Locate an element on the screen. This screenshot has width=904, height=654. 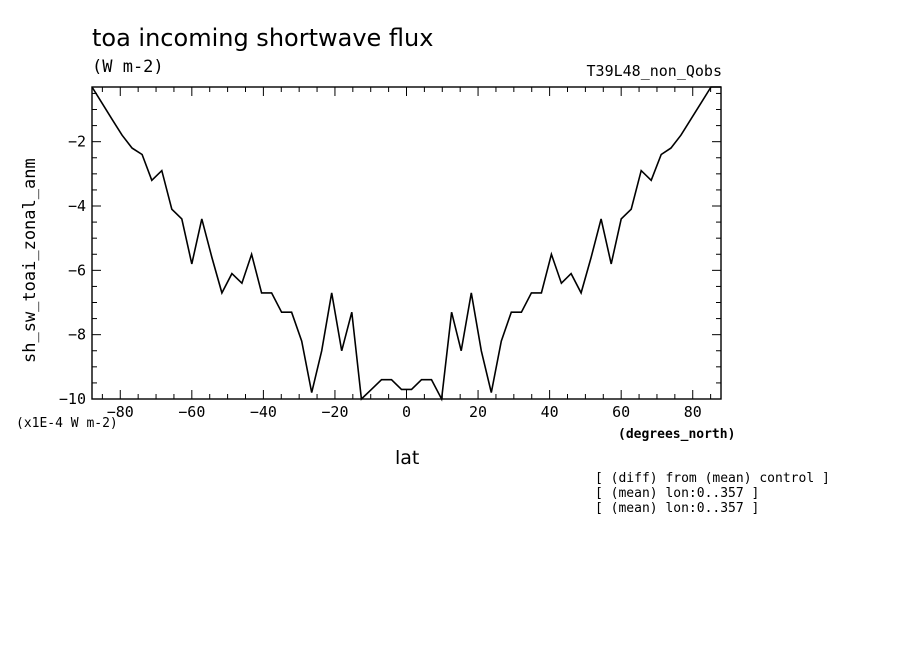
x-tick-label: 80 is located at coordinates (693, 412).